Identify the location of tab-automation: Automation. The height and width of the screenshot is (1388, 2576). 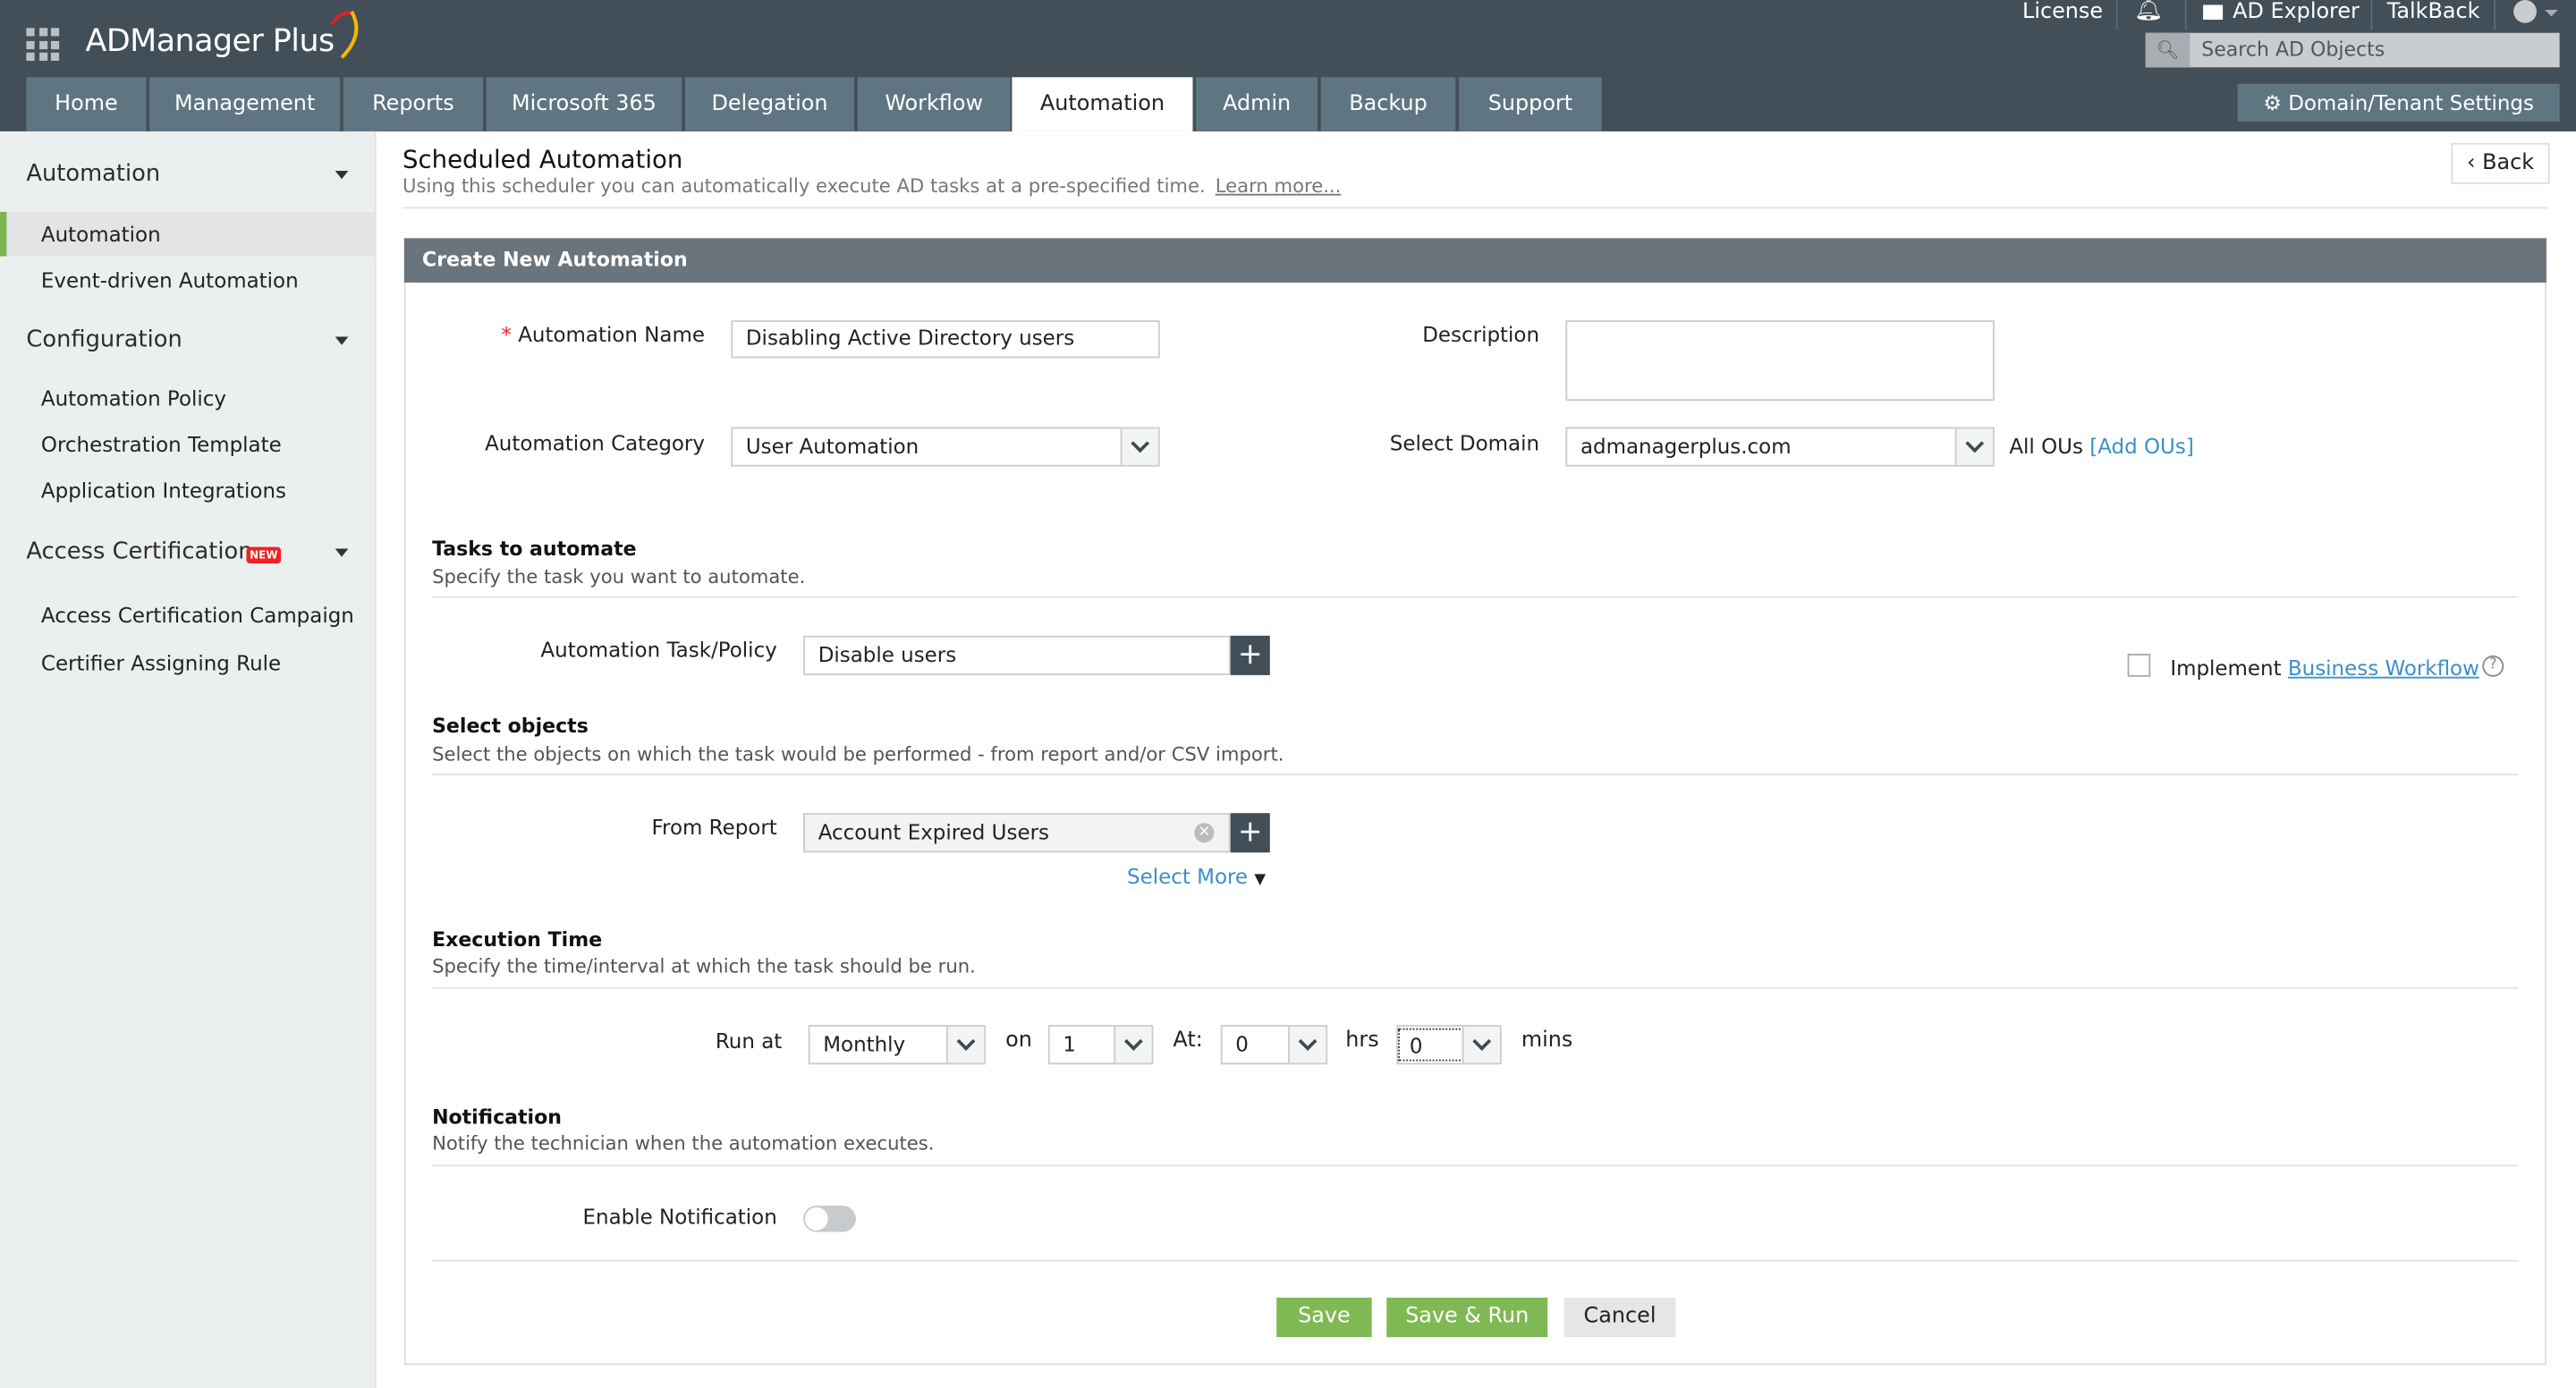
(1102, 104).